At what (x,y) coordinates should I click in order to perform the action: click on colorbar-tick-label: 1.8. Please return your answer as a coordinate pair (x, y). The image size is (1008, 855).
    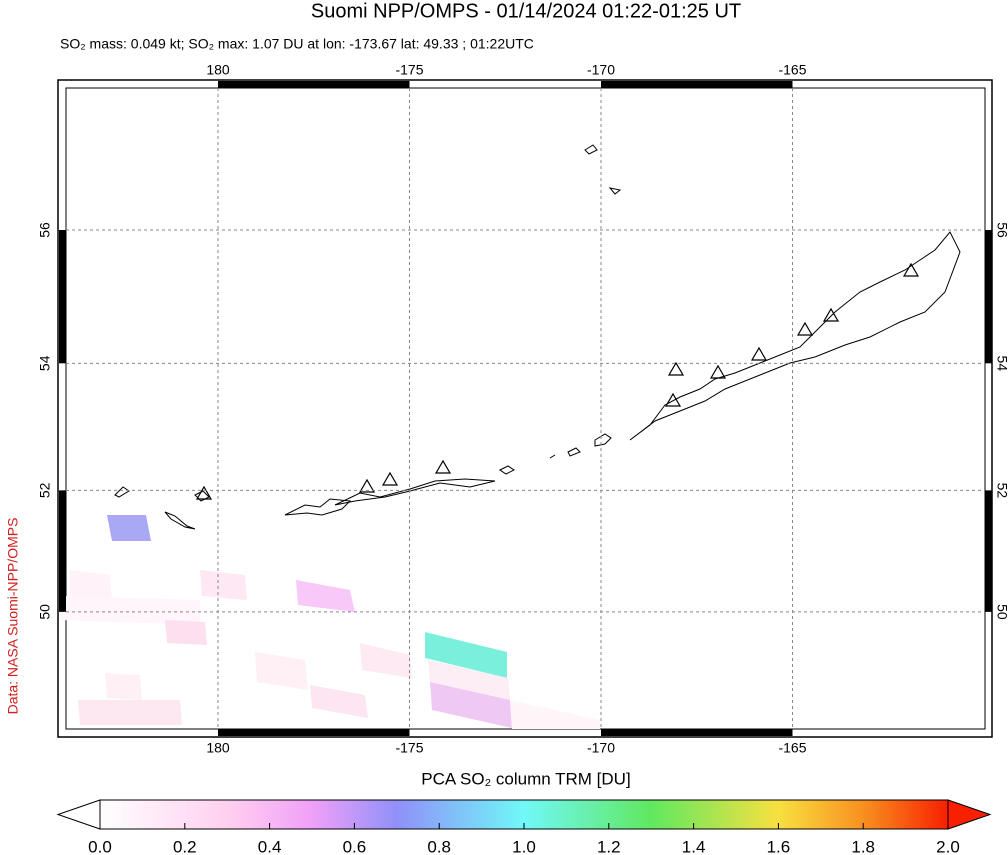
    Looking at the image, I should click on (863, 846).